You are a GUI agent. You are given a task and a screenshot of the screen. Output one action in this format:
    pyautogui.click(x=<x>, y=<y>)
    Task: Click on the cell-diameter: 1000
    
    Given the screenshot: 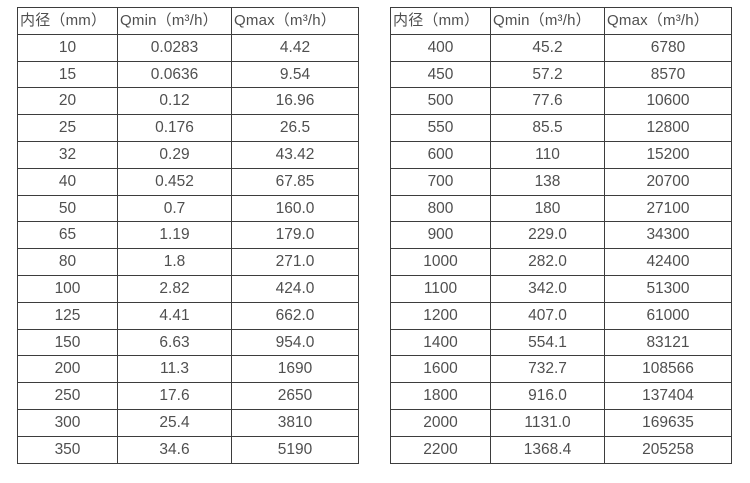 What is the action you would take?
    pyautogui.click(x=440, y=262)
    